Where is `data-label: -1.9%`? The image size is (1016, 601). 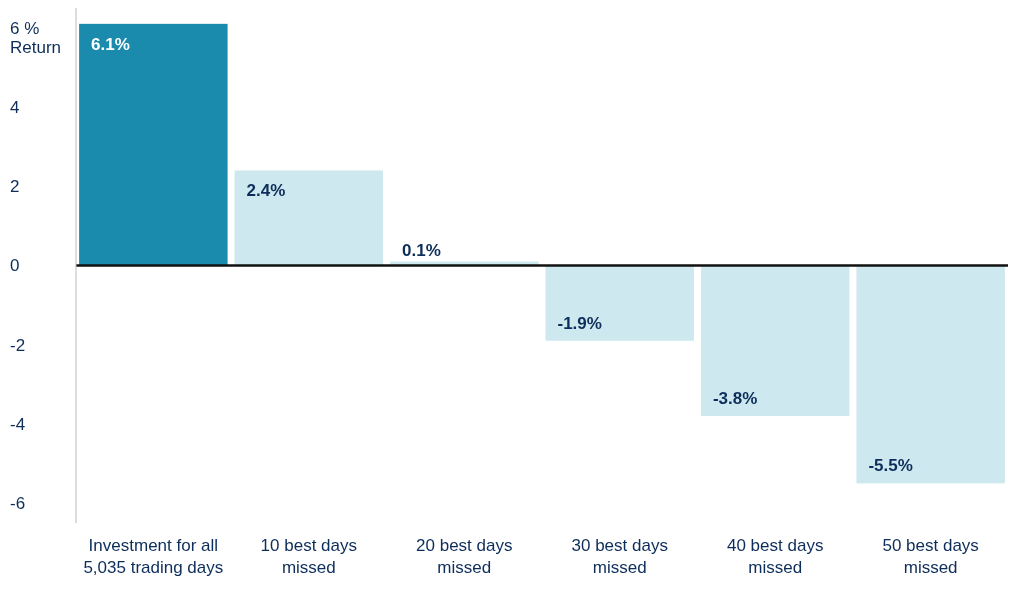 data-label: -1.9% is located at coordinates (579, 323).